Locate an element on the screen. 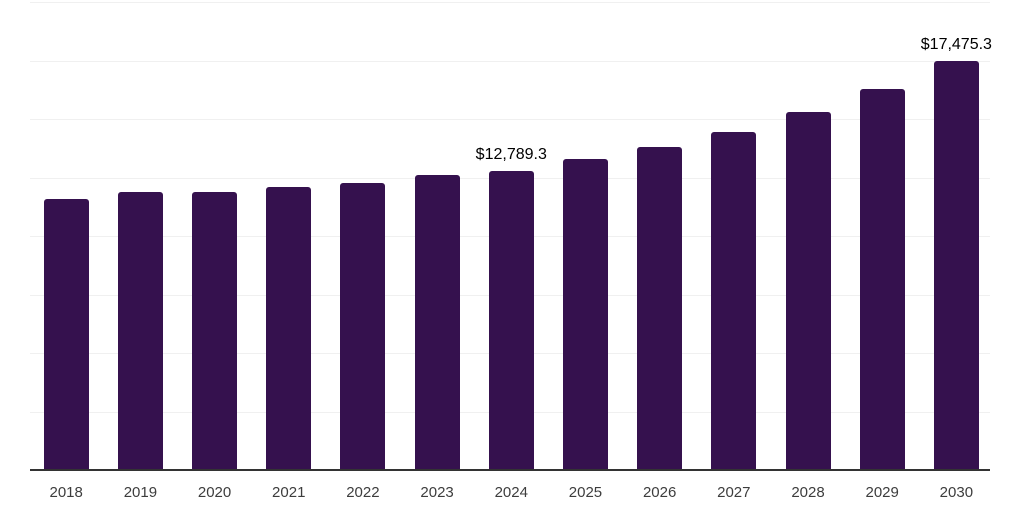 The height and width of the screenshot is (512, 1024). bar-2020 is located at coordinates (215, 330).